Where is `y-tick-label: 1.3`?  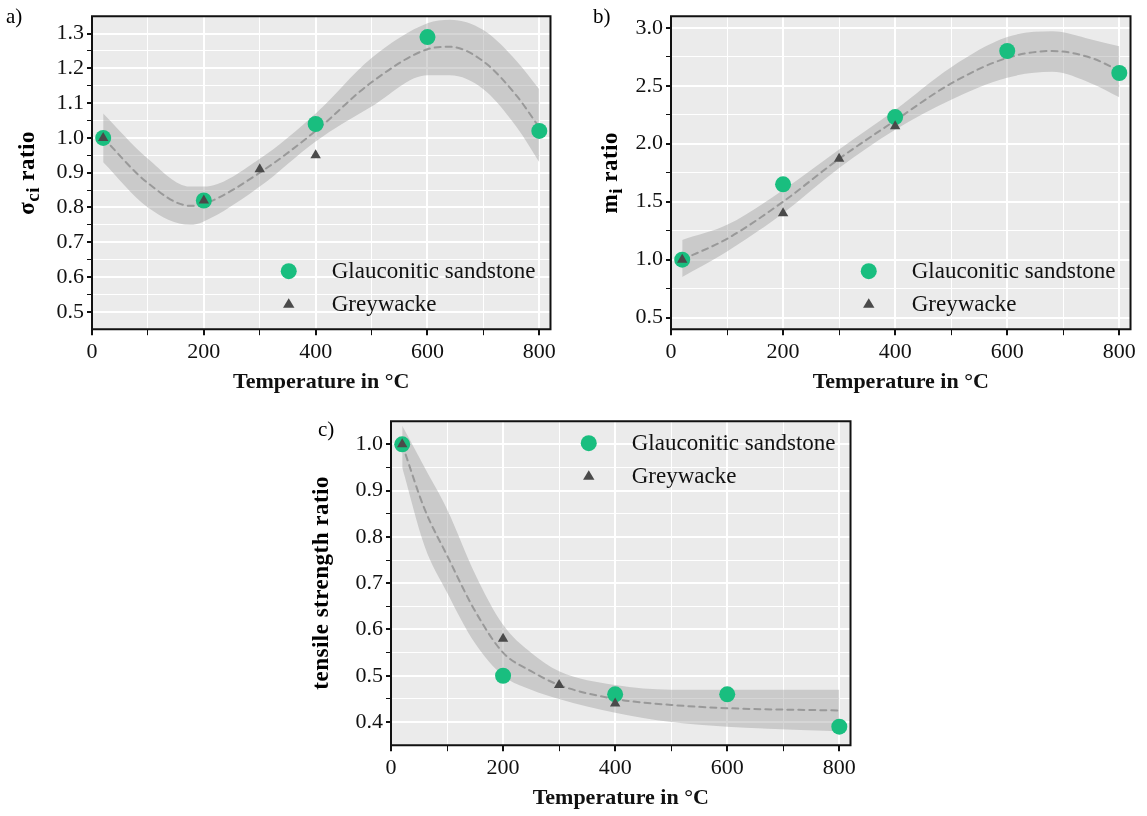
y-tick-label: 1.3 is located at coordinates (70, 32).